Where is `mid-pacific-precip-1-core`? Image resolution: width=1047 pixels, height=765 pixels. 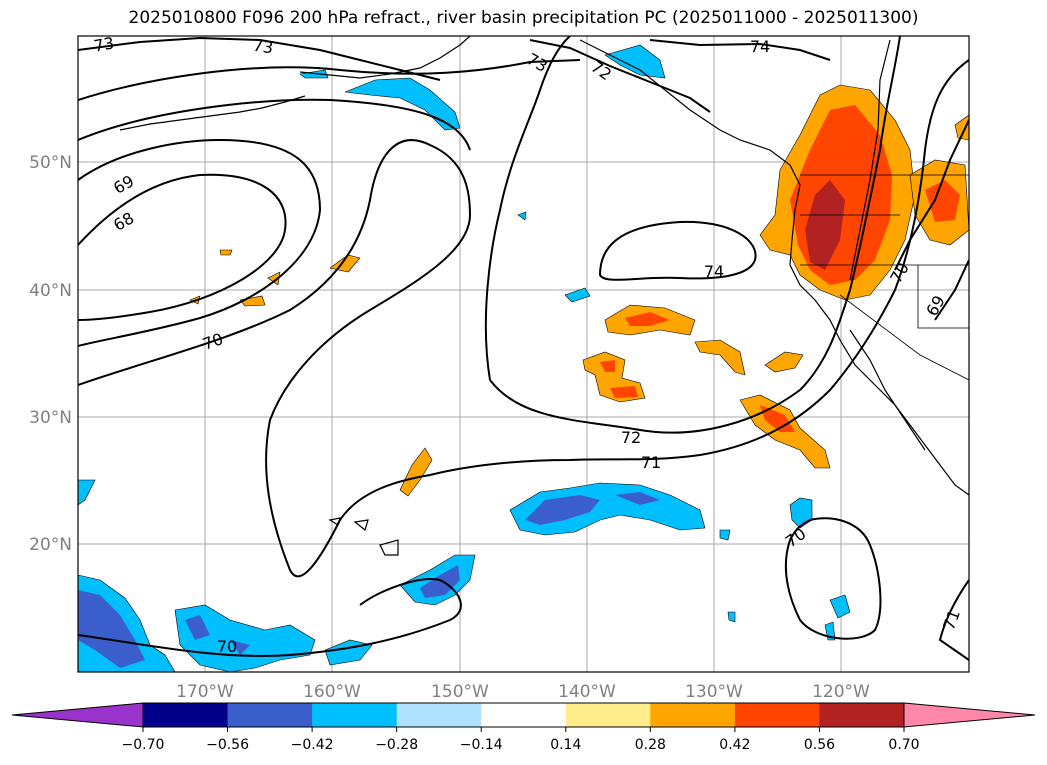
mid-pacific-precip-1-core is located at coordinates (647, 319).